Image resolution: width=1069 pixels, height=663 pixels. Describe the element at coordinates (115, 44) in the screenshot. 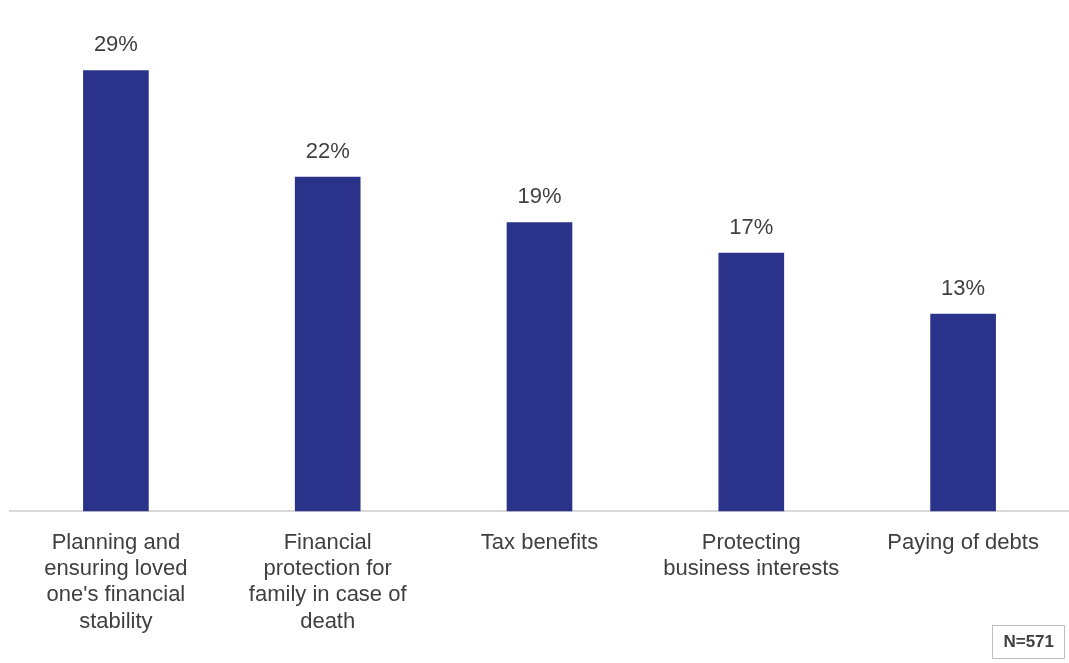

I see `data-label: 29%` at that location.